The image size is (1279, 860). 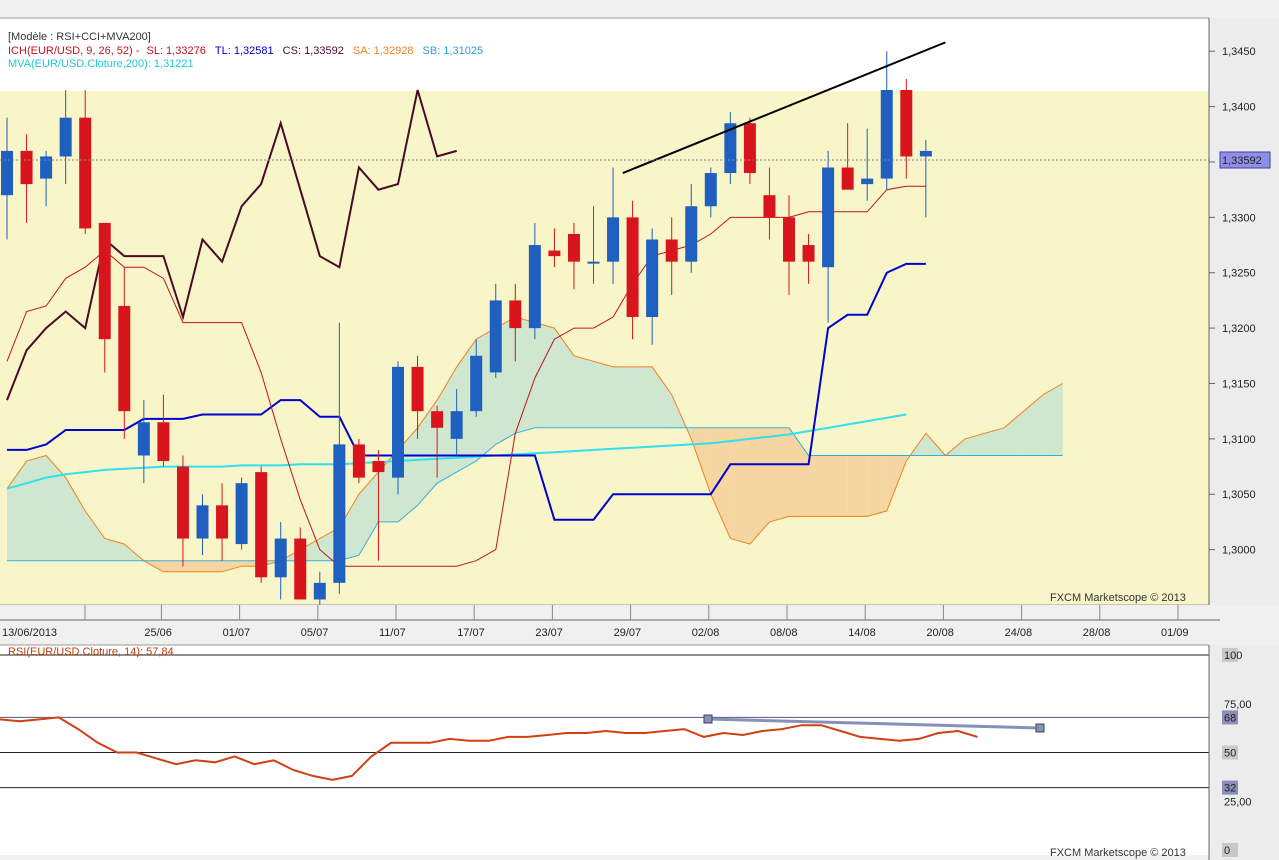 What do you see at coordinates (706, 633) in the screenshot?
I see `date-tick-label: 02/08` at bounding box center [706, 633].